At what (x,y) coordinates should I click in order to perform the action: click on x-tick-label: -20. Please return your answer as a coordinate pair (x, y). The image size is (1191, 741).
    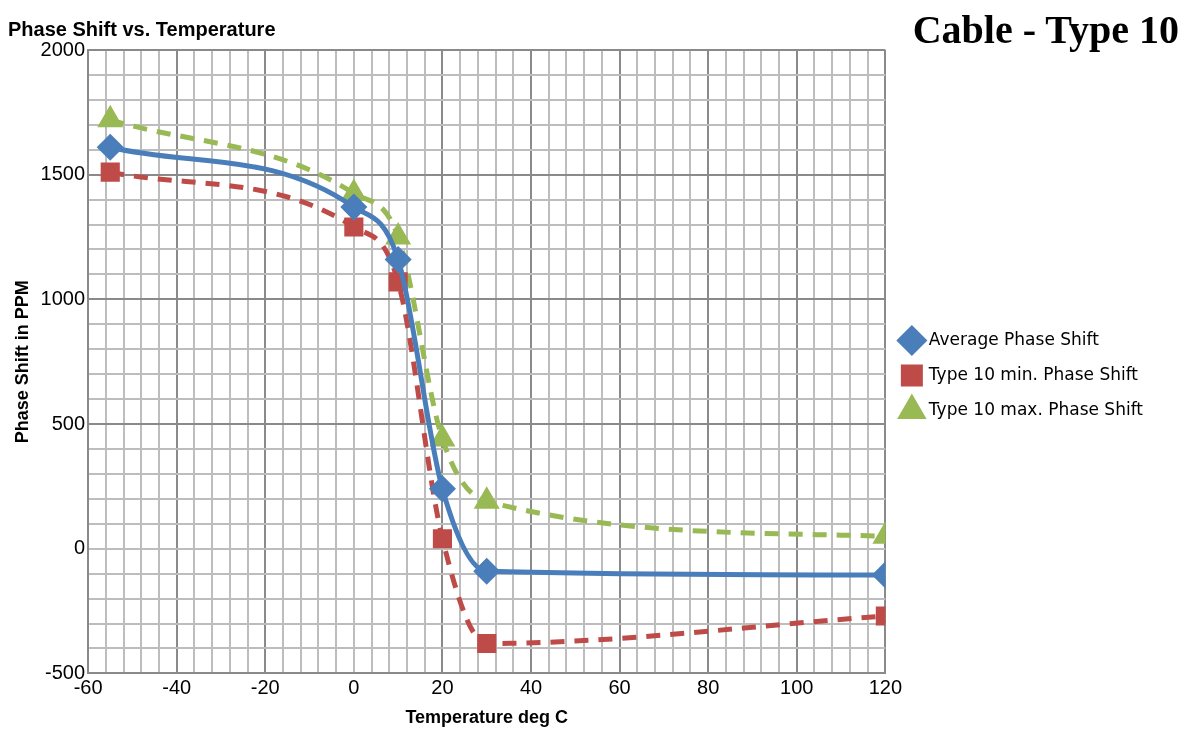
    Looking at the image, I should click on (265, 686).